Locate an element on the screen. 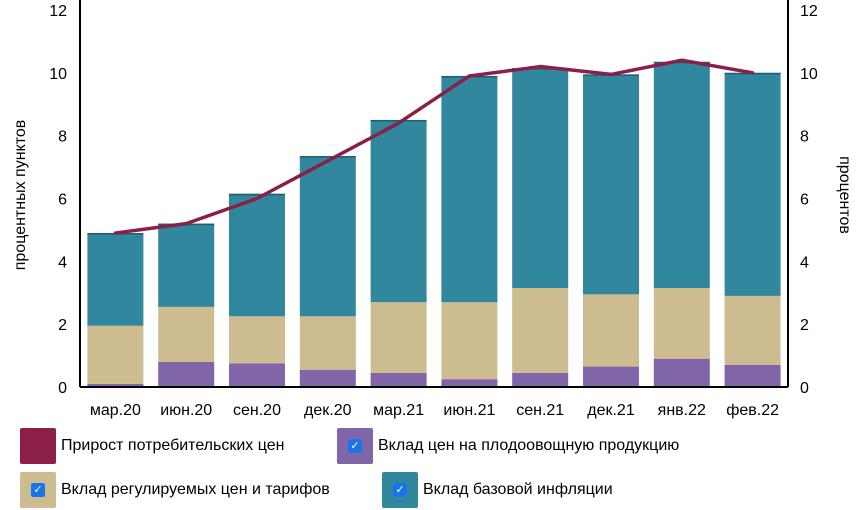  y-tick-label-left: 8 is located at coordinates (62, 137).